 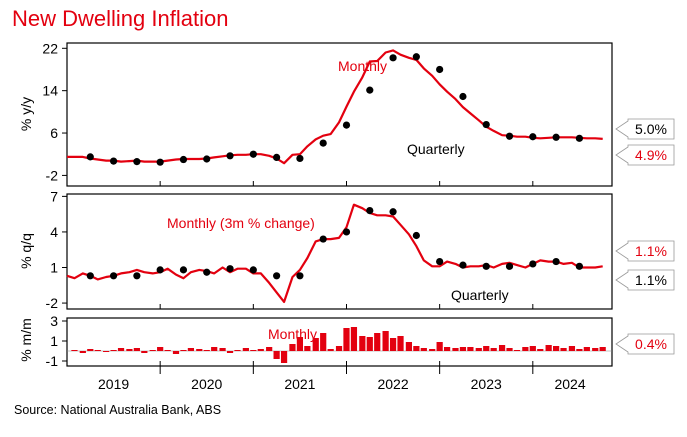 I want to click on x-year-label: 2019, so click(x=113, y=384).